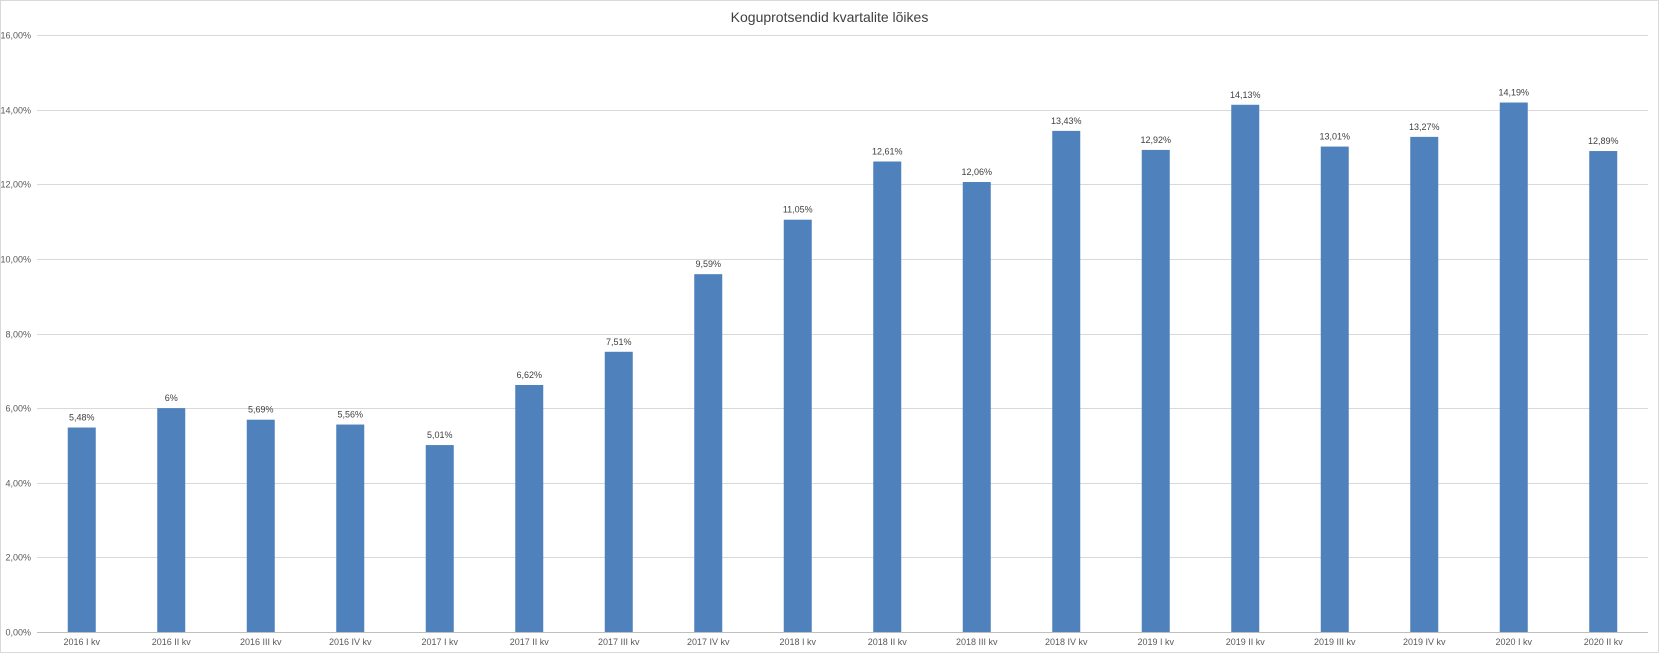 This screenshot has width=1659, height=653. Describe the element at coordinates (15, 36) in the screenshot. I see `y-tick-label: 16,00%` at that location.